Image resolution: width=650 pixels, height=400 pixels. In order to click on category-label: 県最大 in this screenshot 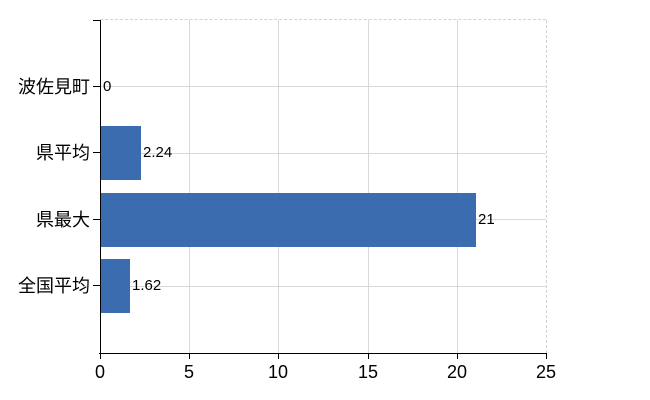, I will do `click(63, 220)`.